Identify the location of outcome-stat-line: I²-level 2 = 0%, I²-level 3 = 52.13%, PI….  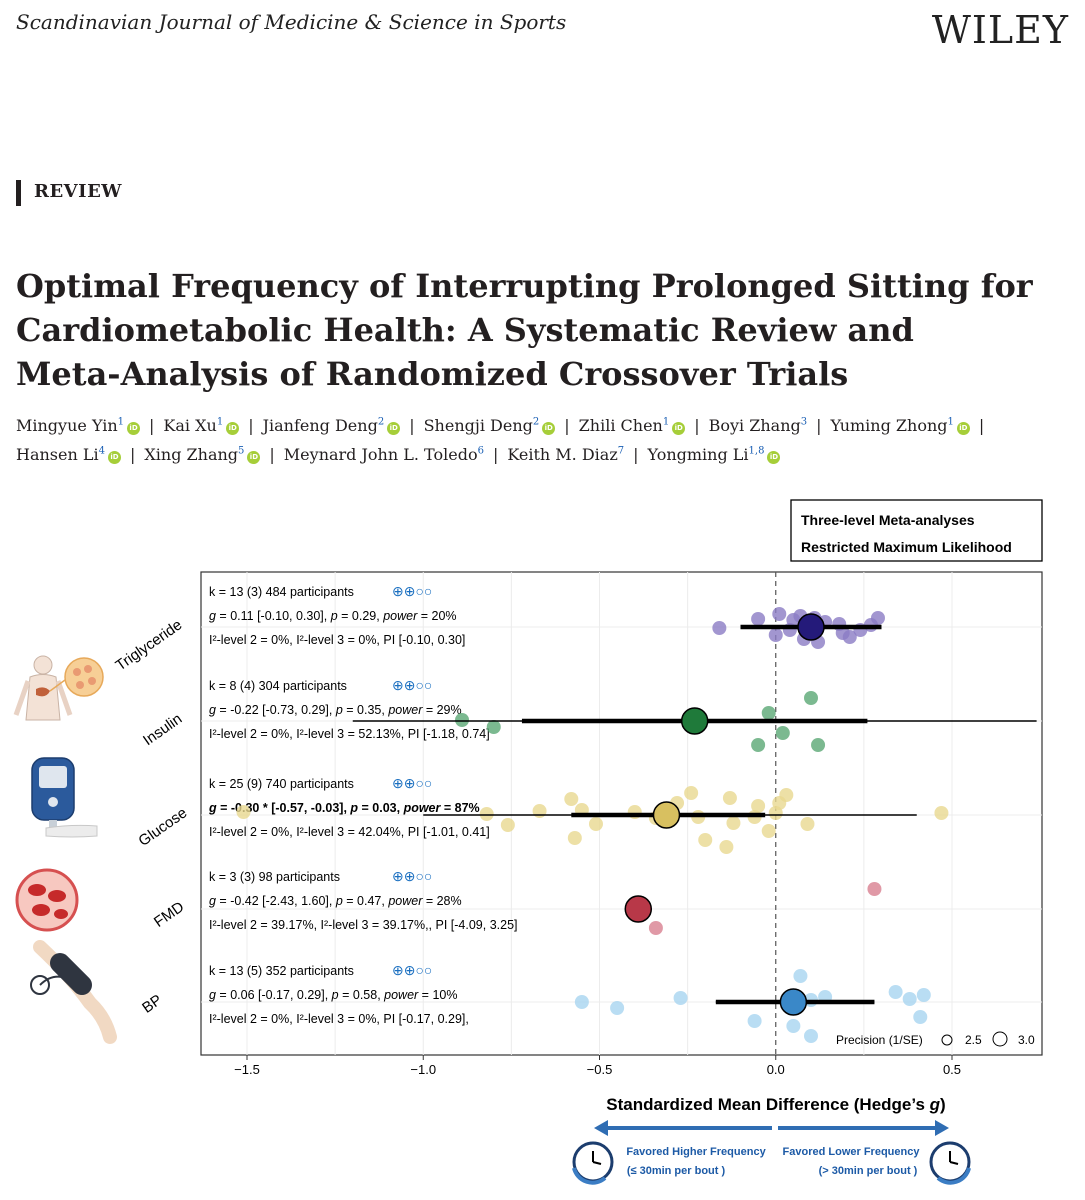
(349, 734).